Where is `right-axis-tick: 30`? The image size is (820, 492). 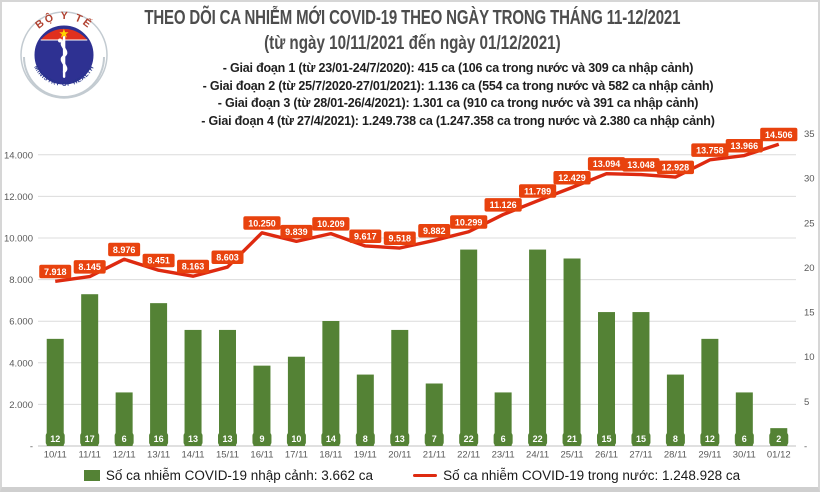
right-axis-tick: 30 is located at coordinates (809, 179).